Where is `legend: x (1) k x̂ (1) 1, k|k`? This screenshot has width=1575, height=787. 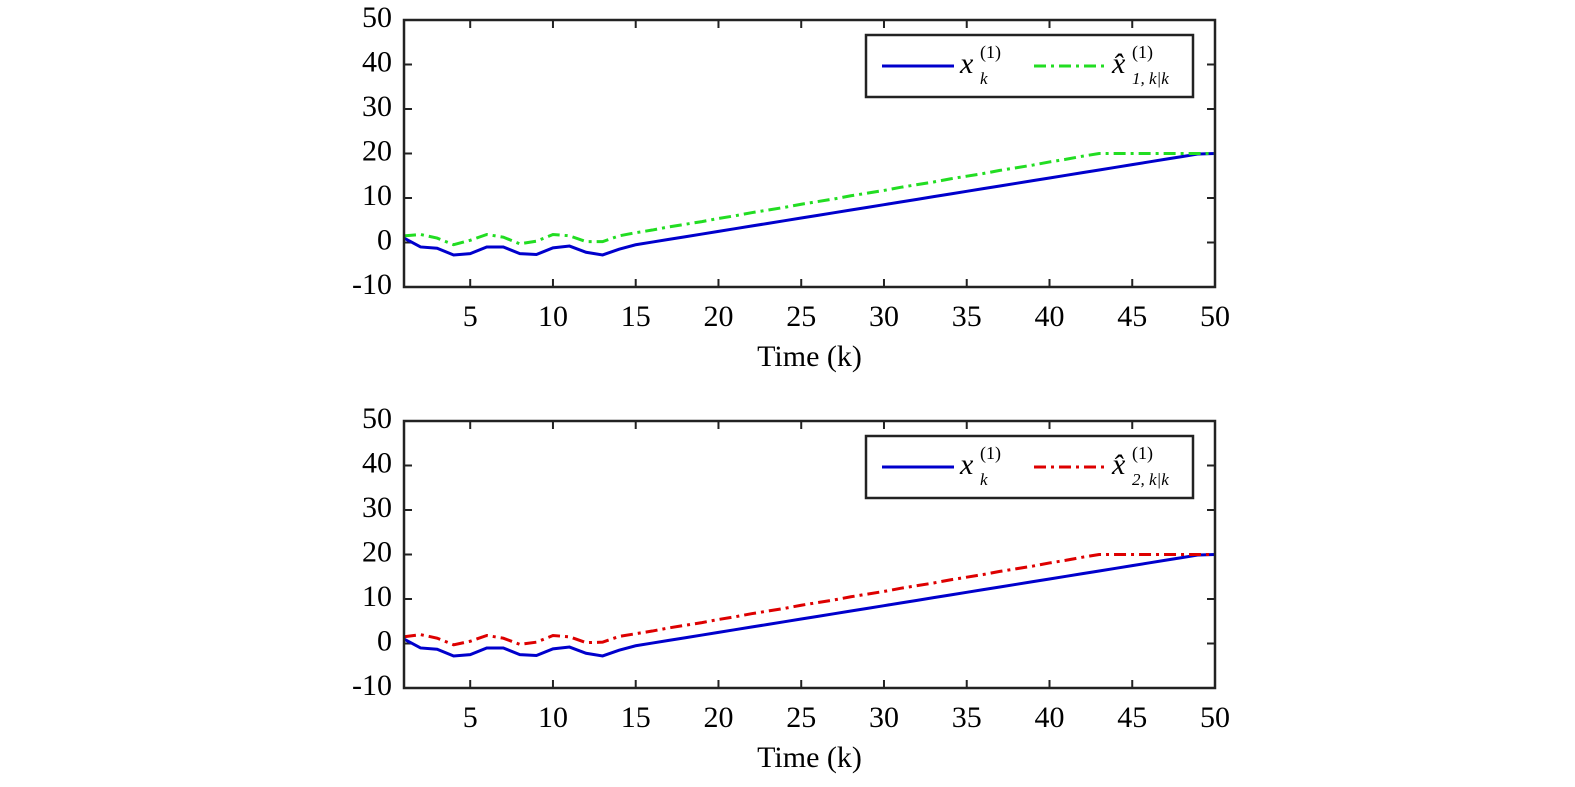
legend: x (1) k x̂ (1) 1, k|k is located at coordinates (1029, 66).